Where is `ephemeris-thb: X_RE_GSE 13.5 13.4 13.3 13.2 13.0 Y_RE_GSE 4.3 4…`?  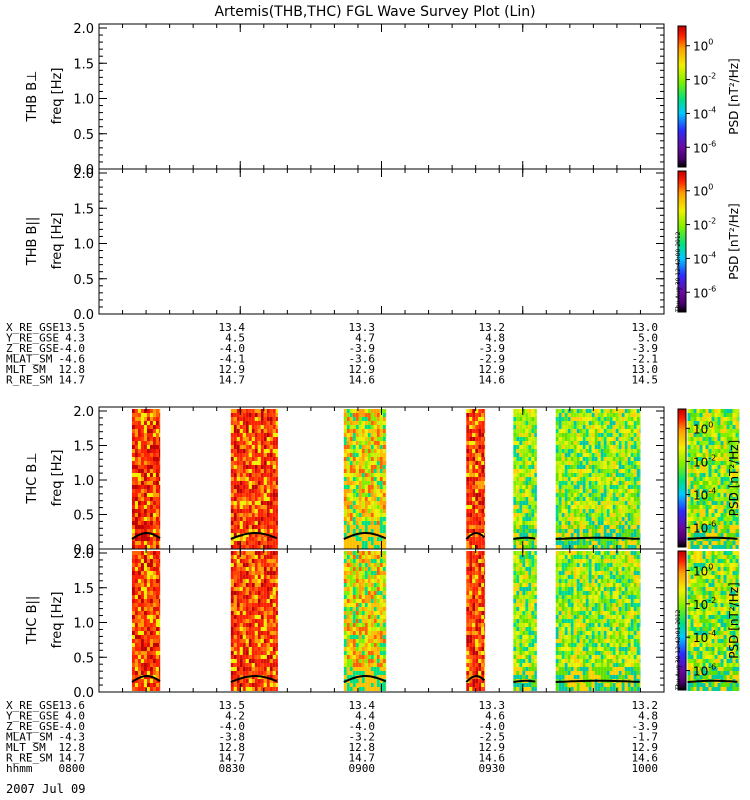 ephemeris-thb: X_RE_GSE 13.5 13.4 13.3 13.2 13.0 Y_RE_GSE 4.3 4… is located at coordinates (332, 354).